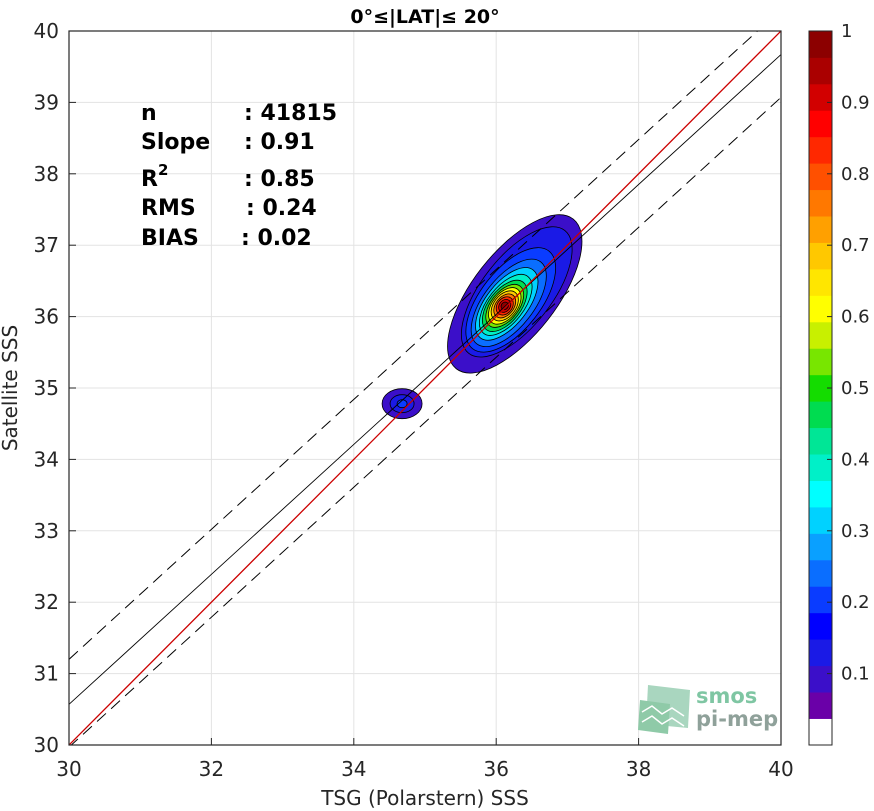 This screenshot has width=874, height=811. What do you see at coordinates (11, 388) in the screenshot?
I see `y-axis-label: Satellite SSS` at bounding box center [11, 388].